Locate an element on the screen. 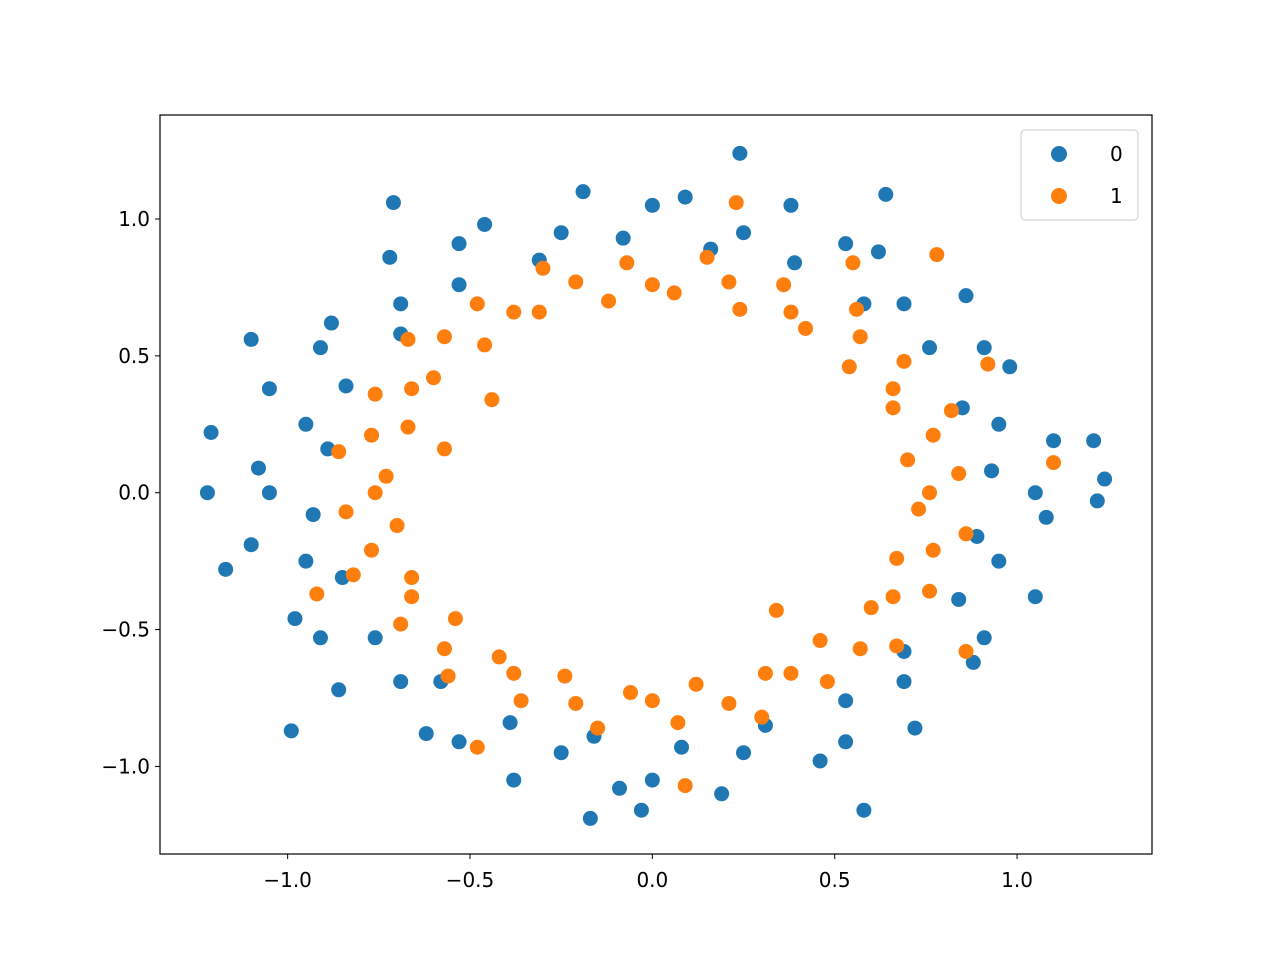 The image size is (1280, 964). y-tick-label: 0.0 is located at coordinates (134, 493).